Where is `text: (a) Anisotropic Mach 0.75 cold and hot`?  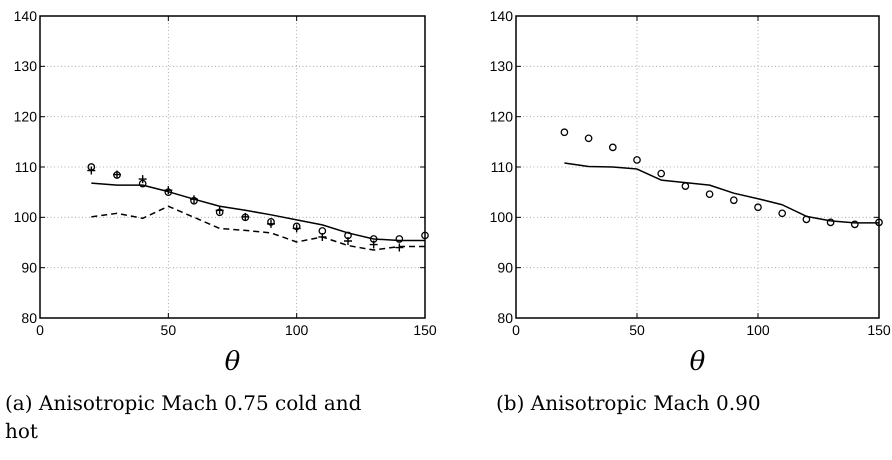
text: (a) Anisotropic Mach 0.75 cold and hot is located at coordinates (183, 417).